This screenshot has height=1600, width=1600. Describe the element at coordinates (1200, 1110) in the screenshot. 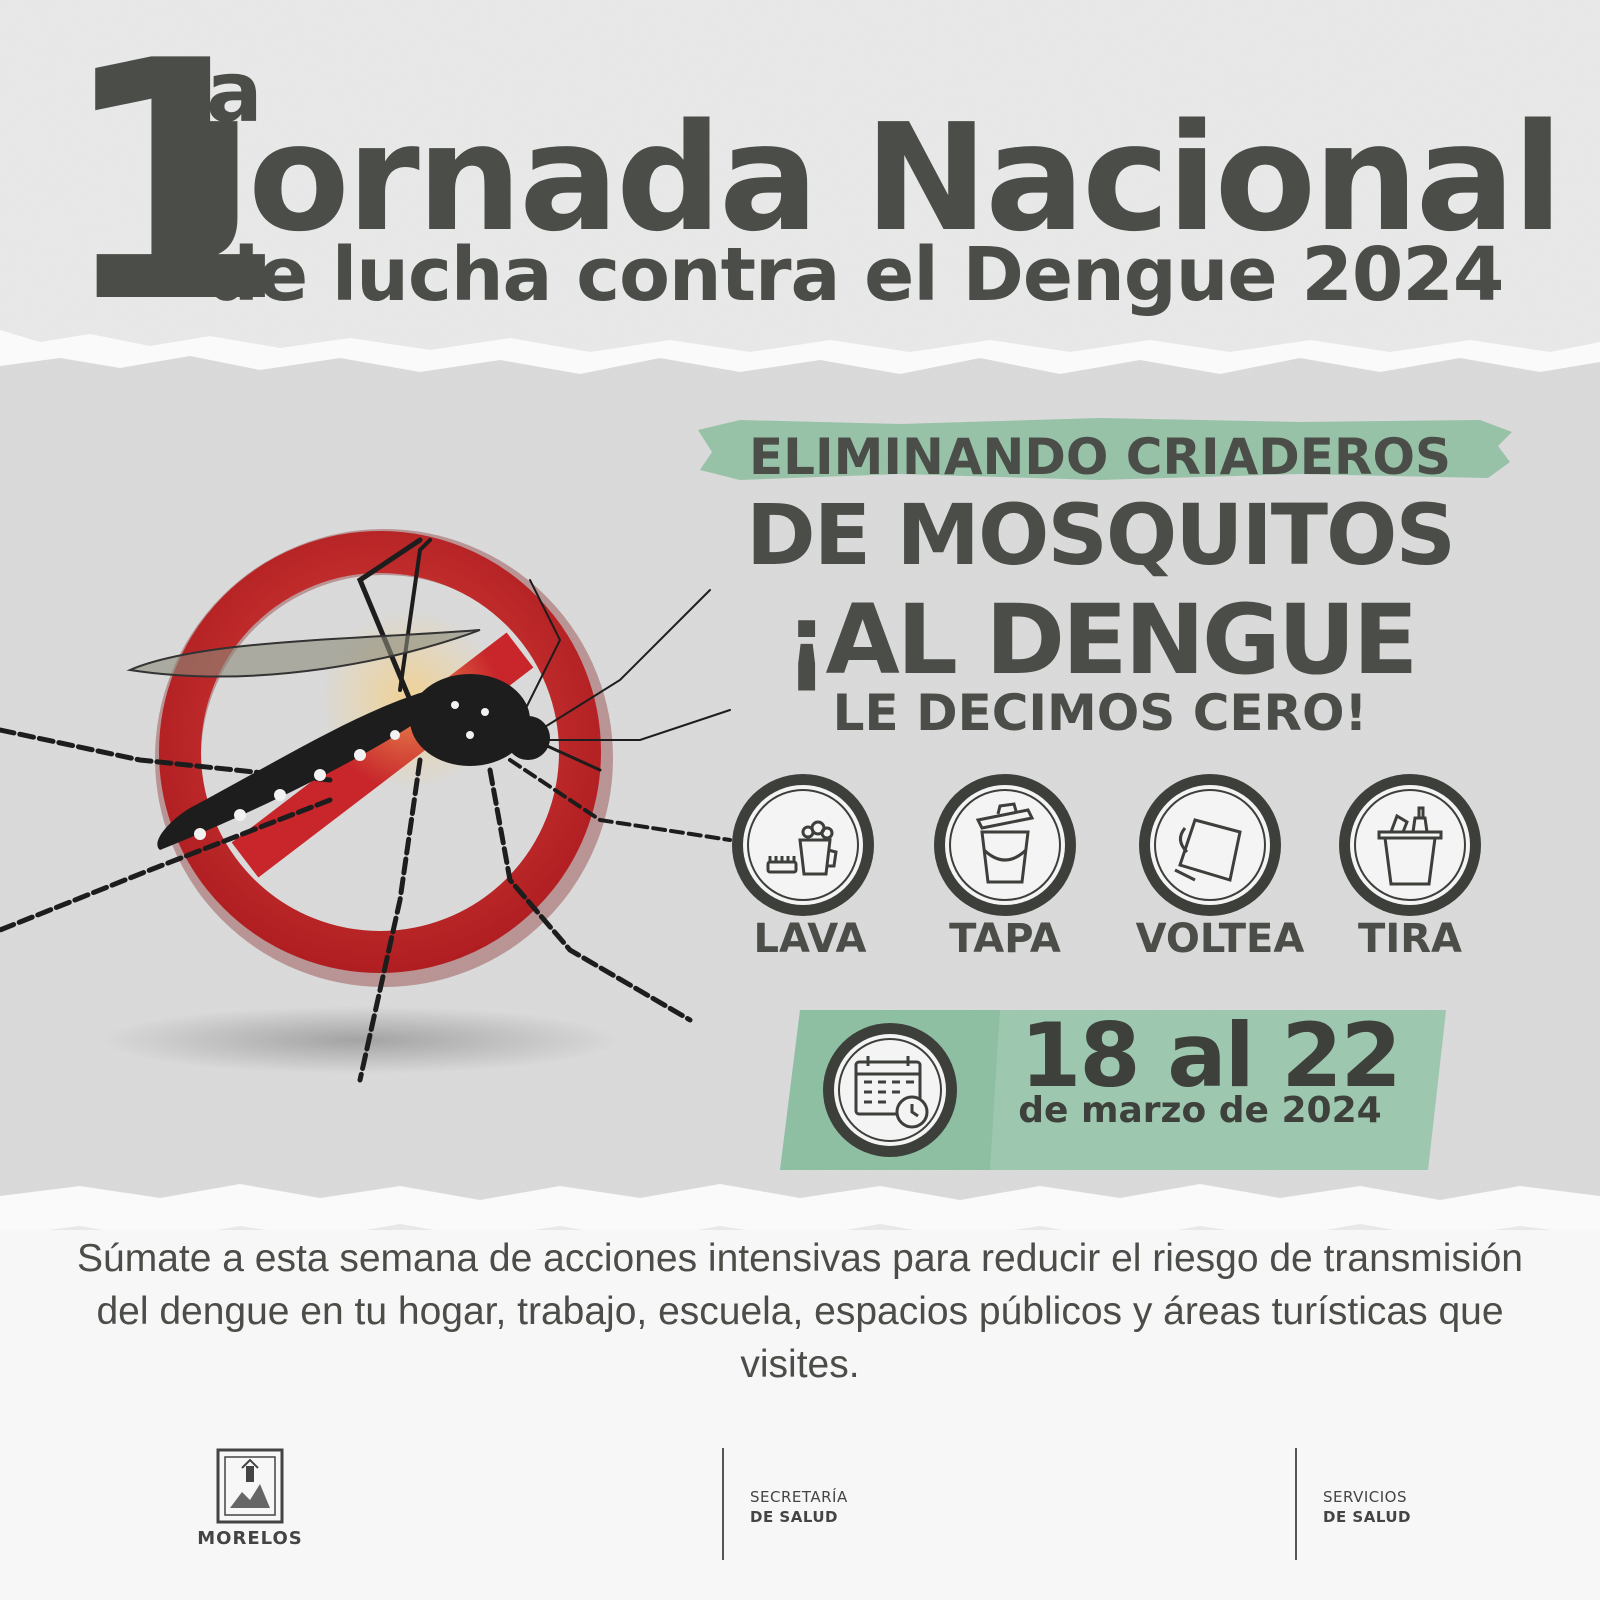

I see `date-month-year: de marzo de 2024` at that location.